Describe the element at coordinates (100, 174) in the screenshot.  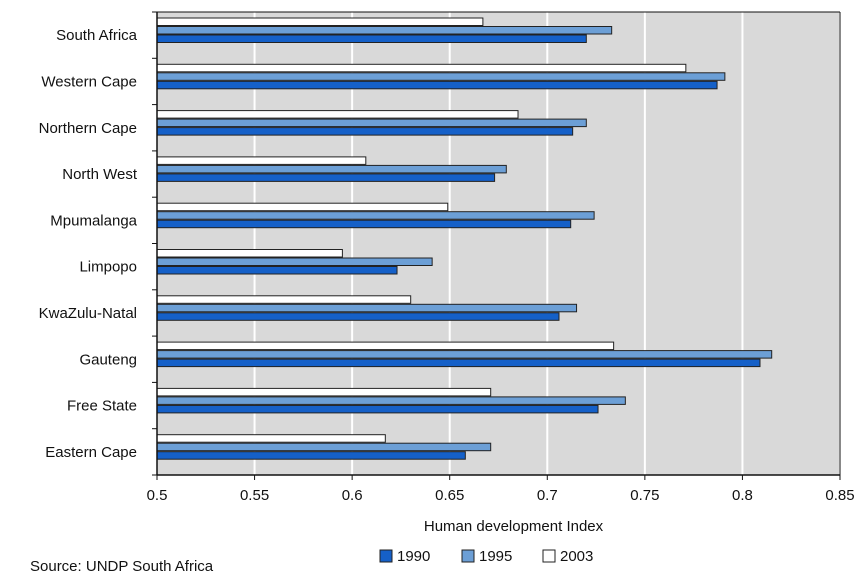
I see `category-label: North West` at that location.